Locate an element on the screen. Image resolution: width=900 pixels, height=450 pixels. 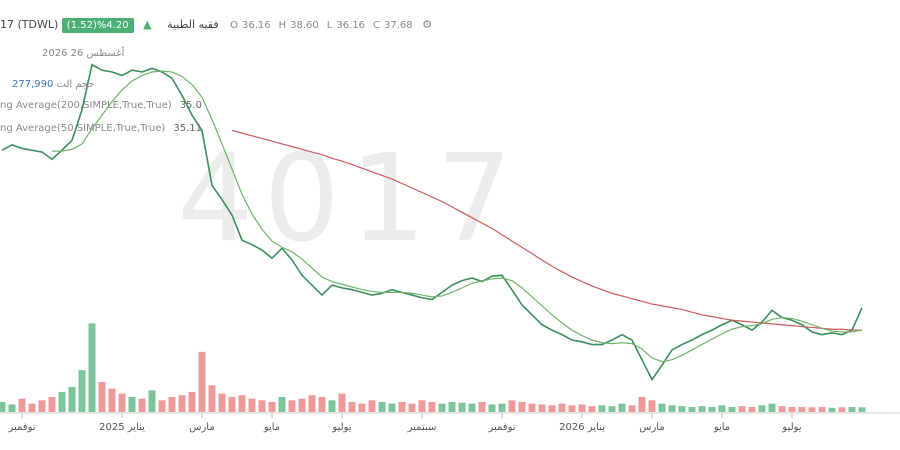
legend-value: 35.11 is located at coordinates (187, 128).